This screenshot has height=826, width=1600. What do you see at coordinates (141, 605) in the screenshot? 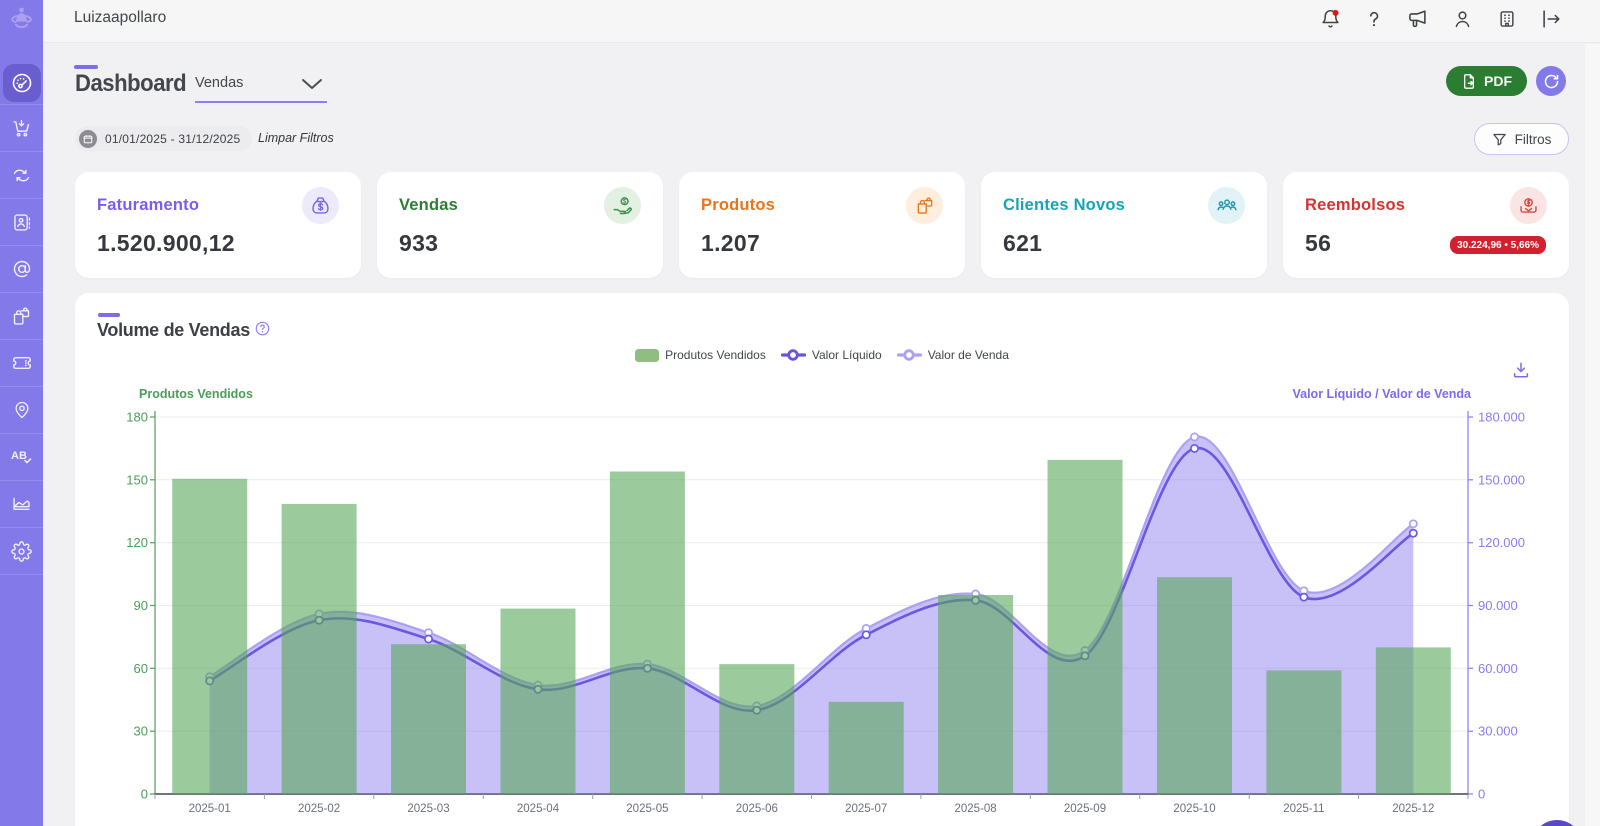
I see `svg-text: 90` at bounding box center [141, 605].